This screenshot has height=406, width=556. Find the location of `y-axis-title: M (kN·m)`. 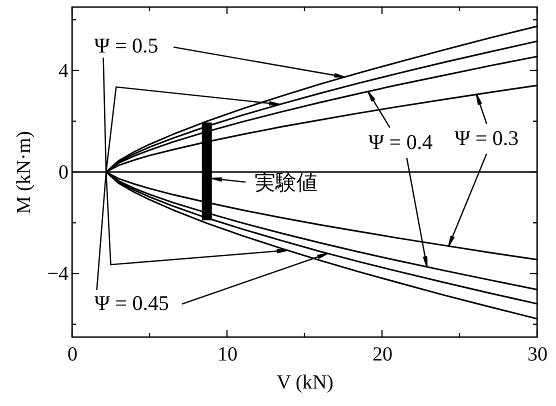

y-axis-title: M (kN·m) is located at coordinates (24, 172).